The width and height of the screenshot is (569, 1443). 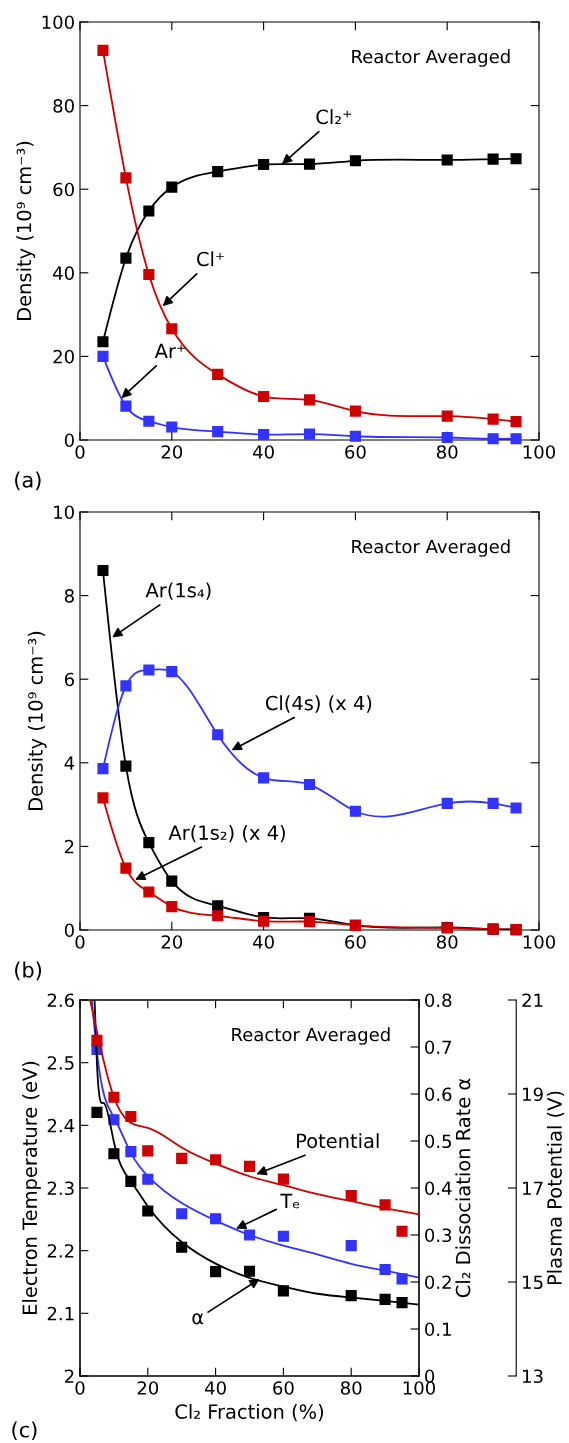 What do you see at coordinates (60, 1188) in the screenshot?
I see `y-tick-label: 2.3` at bounding box center [60, 1188].